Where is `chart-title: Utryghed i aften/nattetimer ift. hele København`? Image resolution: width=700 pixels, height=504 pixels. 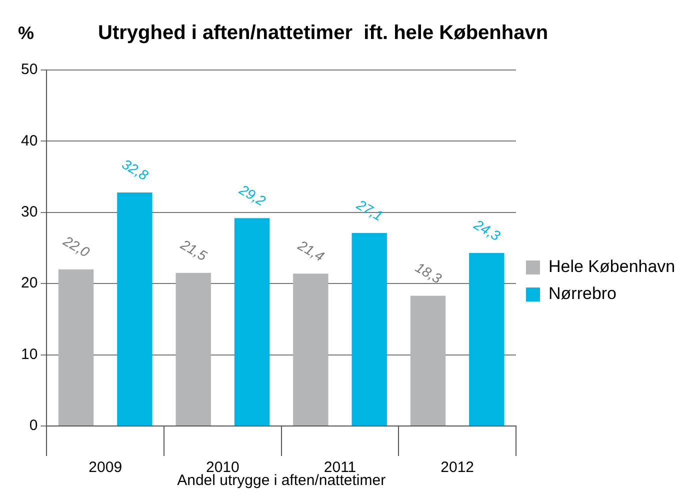 chart-title: Utryghed i aften/nattetimer ift. hele København is located at coordinates (323, 33).